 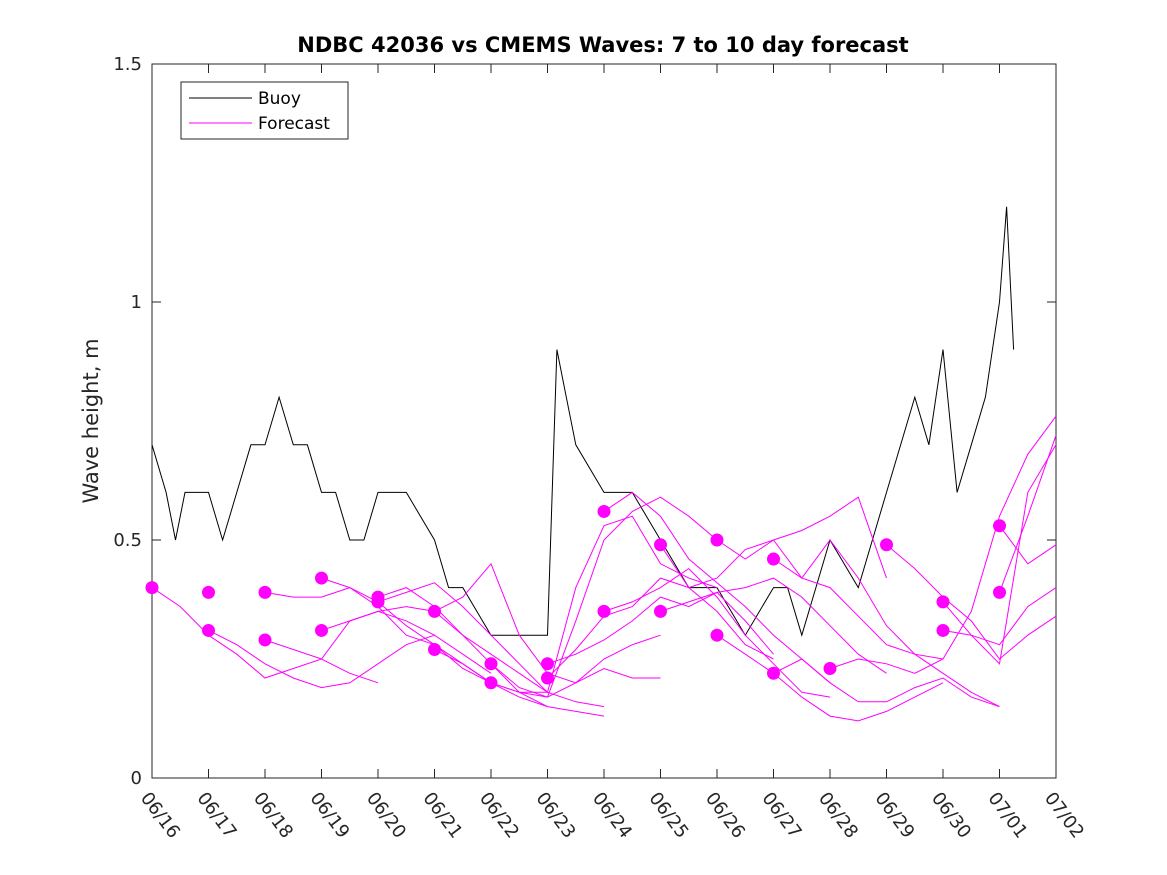 I want to click on y-tick-label: 1, so click(x=136, y=302).